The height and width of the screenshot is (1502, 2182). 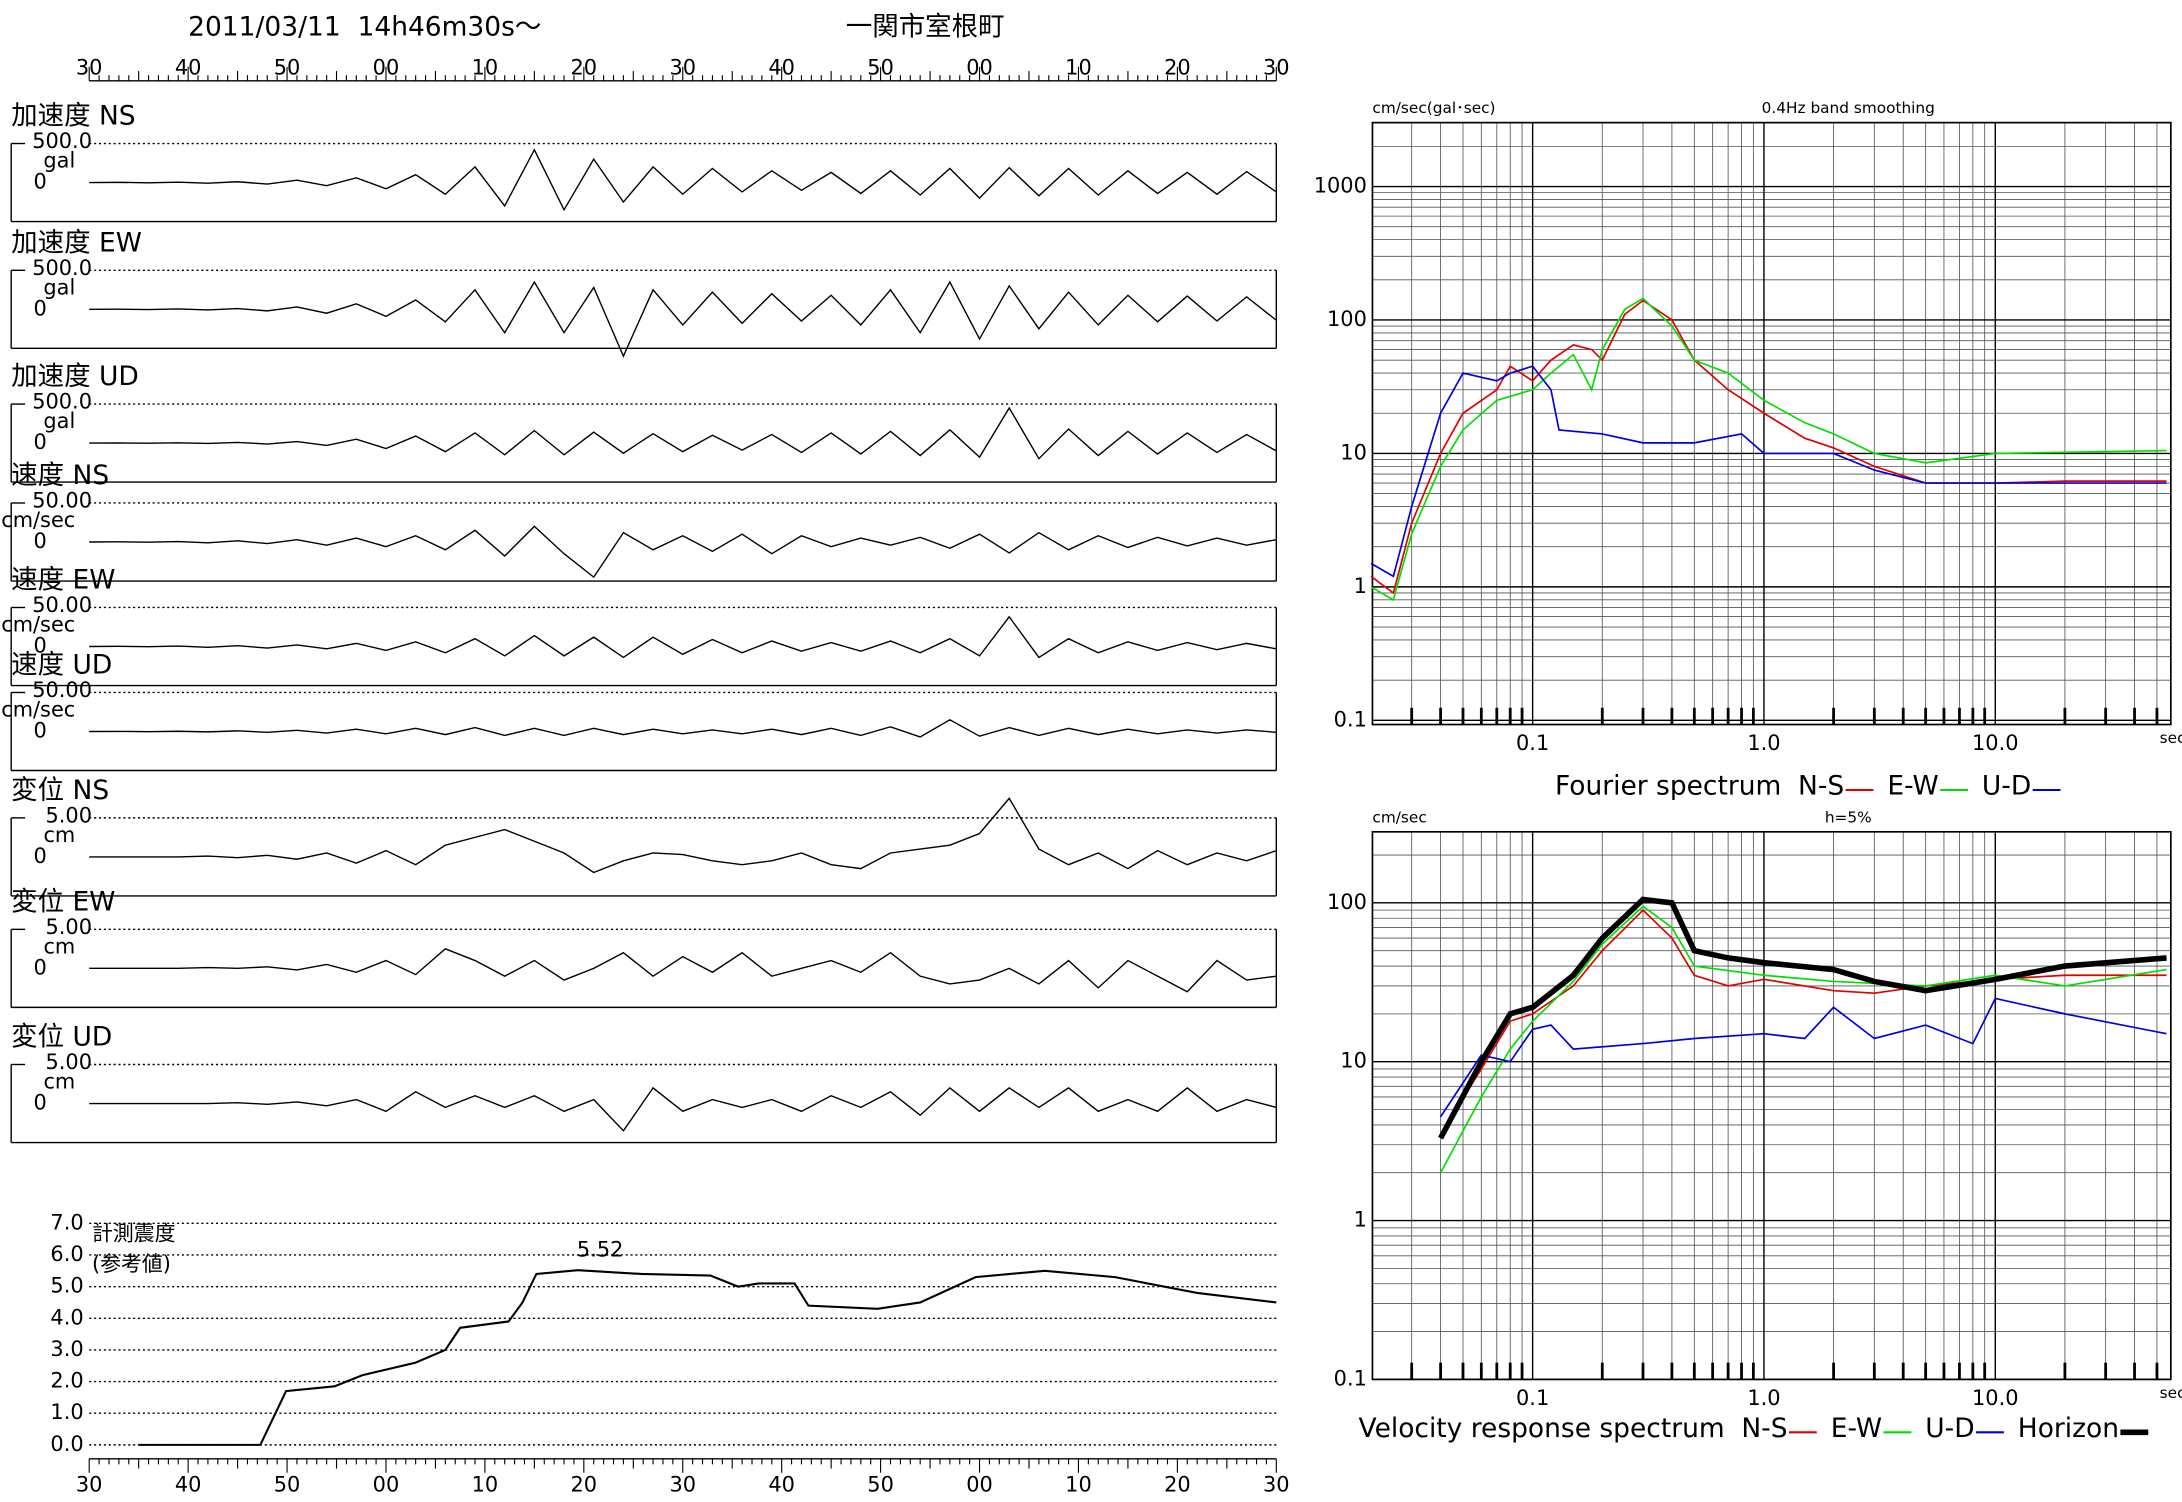 What do you see at coordinates (131, 1264) in the screenshot?
I see `chart-subtitle: (参考値)` at bounding box center [131, 1264].